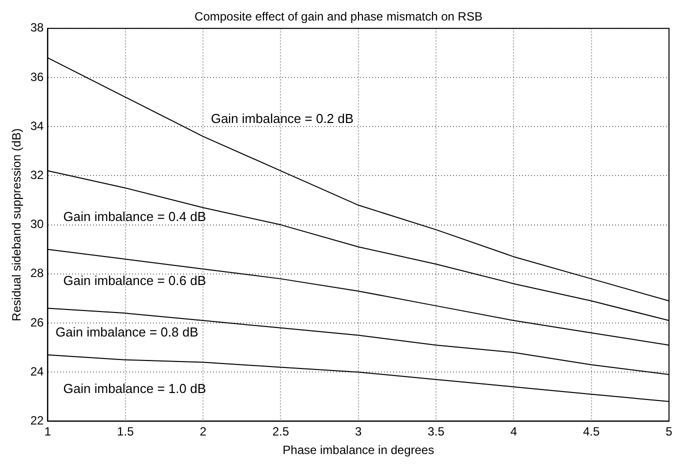  I want to click on x-tick-label: 2.5, so click(281, 431).